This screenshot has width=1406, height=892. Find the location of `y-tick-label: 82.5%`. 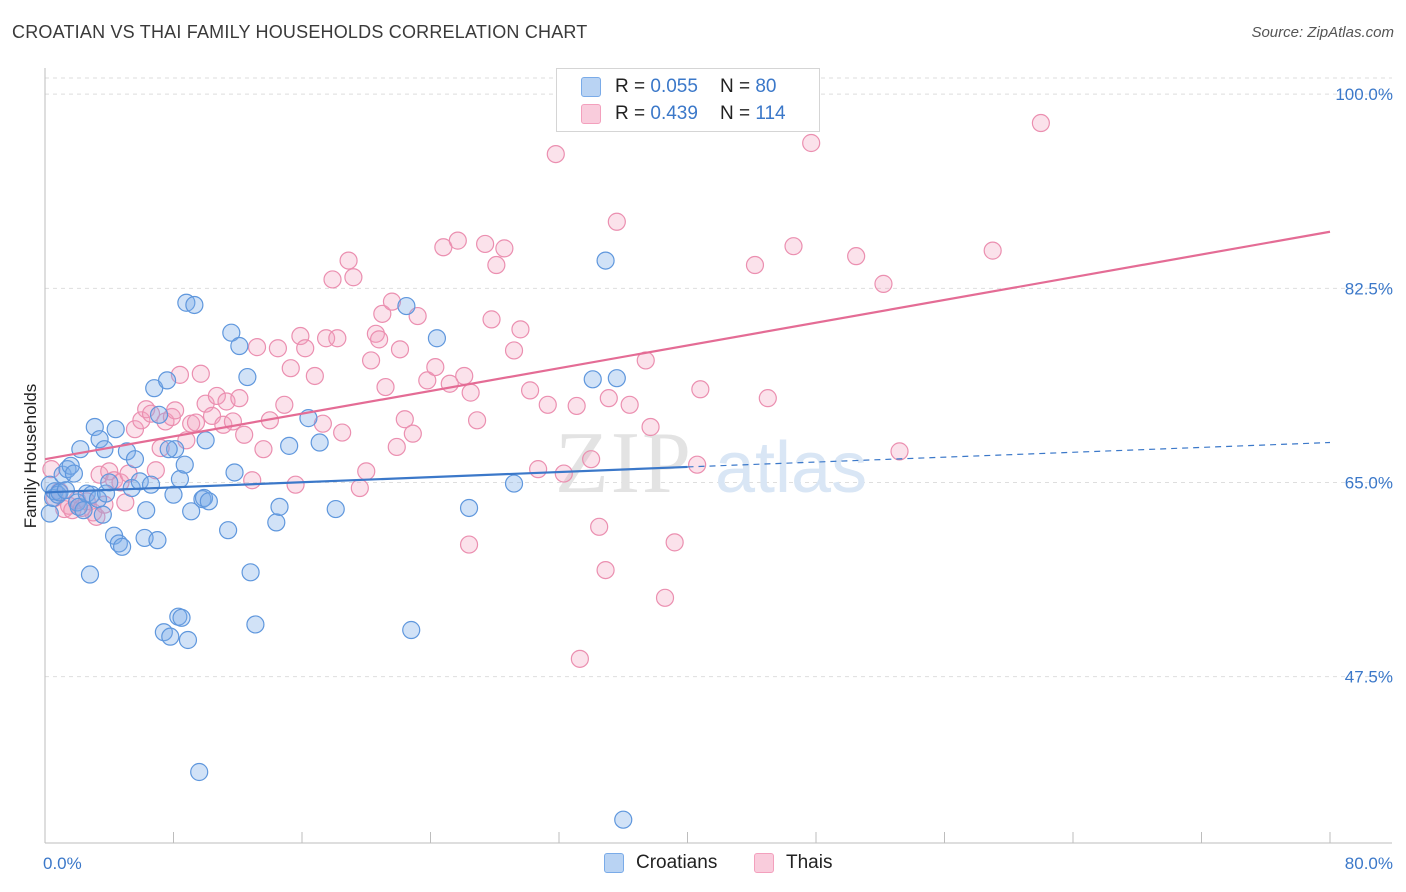

y-tick-label: 82.5% is located at coordinates (1369, 288).